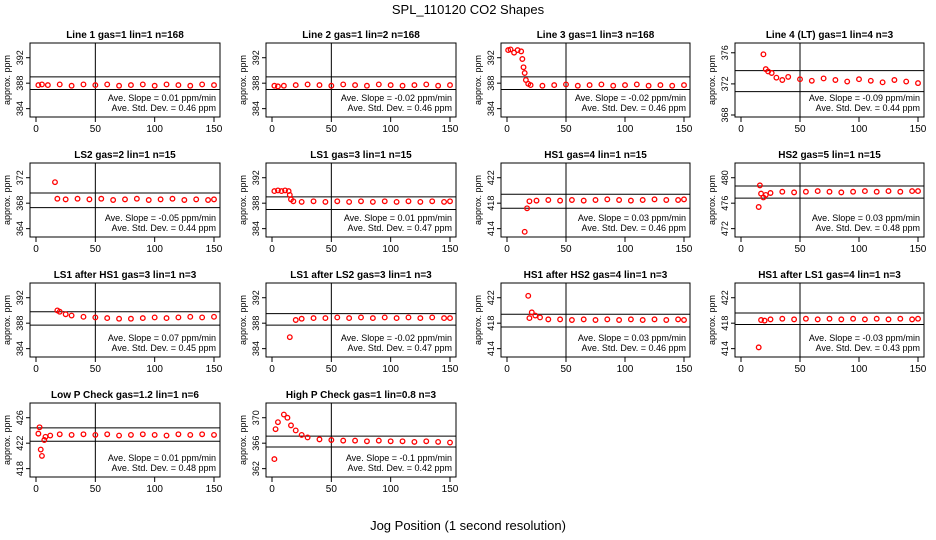 Image resolution: width=936 pixels, height=540 pixels. Describe the element at coordinates (20, 417) in the screenshot. I see `y-tick-label: 426` at that location.